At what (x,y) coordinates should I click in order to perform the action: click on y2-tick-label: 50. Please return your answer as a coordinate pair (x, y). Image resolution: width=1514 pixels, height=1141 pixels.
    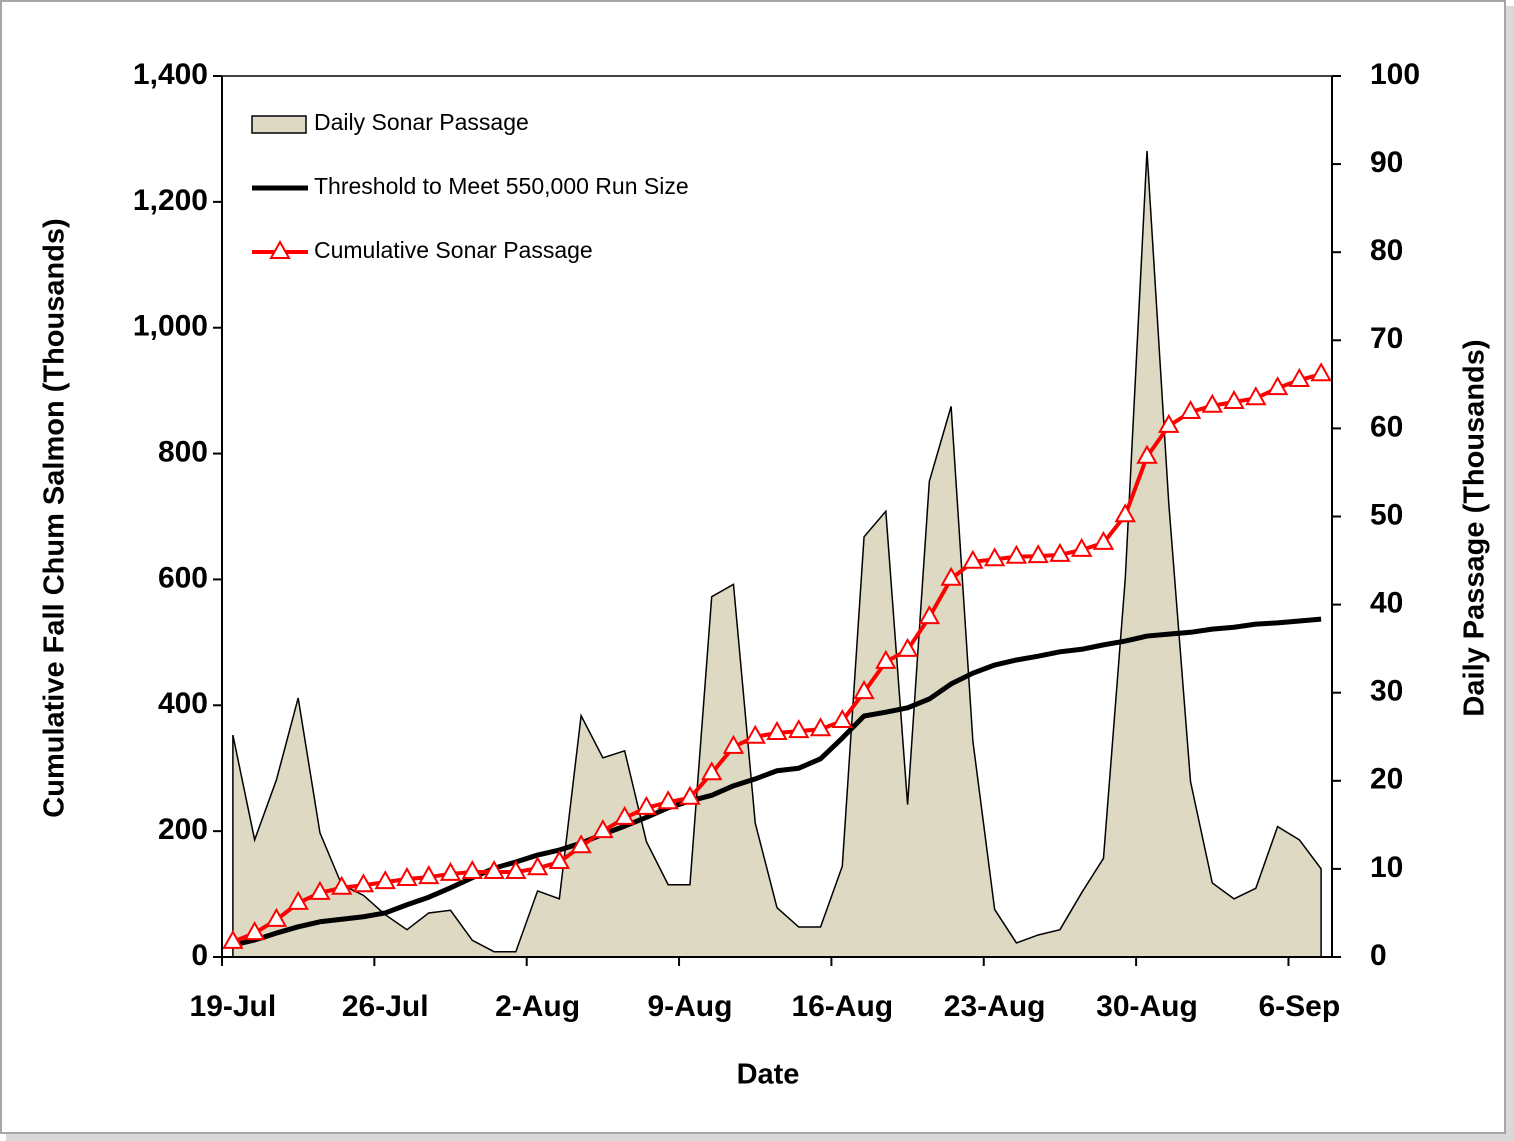
    Looking at the image, I should click on (1386, 514).